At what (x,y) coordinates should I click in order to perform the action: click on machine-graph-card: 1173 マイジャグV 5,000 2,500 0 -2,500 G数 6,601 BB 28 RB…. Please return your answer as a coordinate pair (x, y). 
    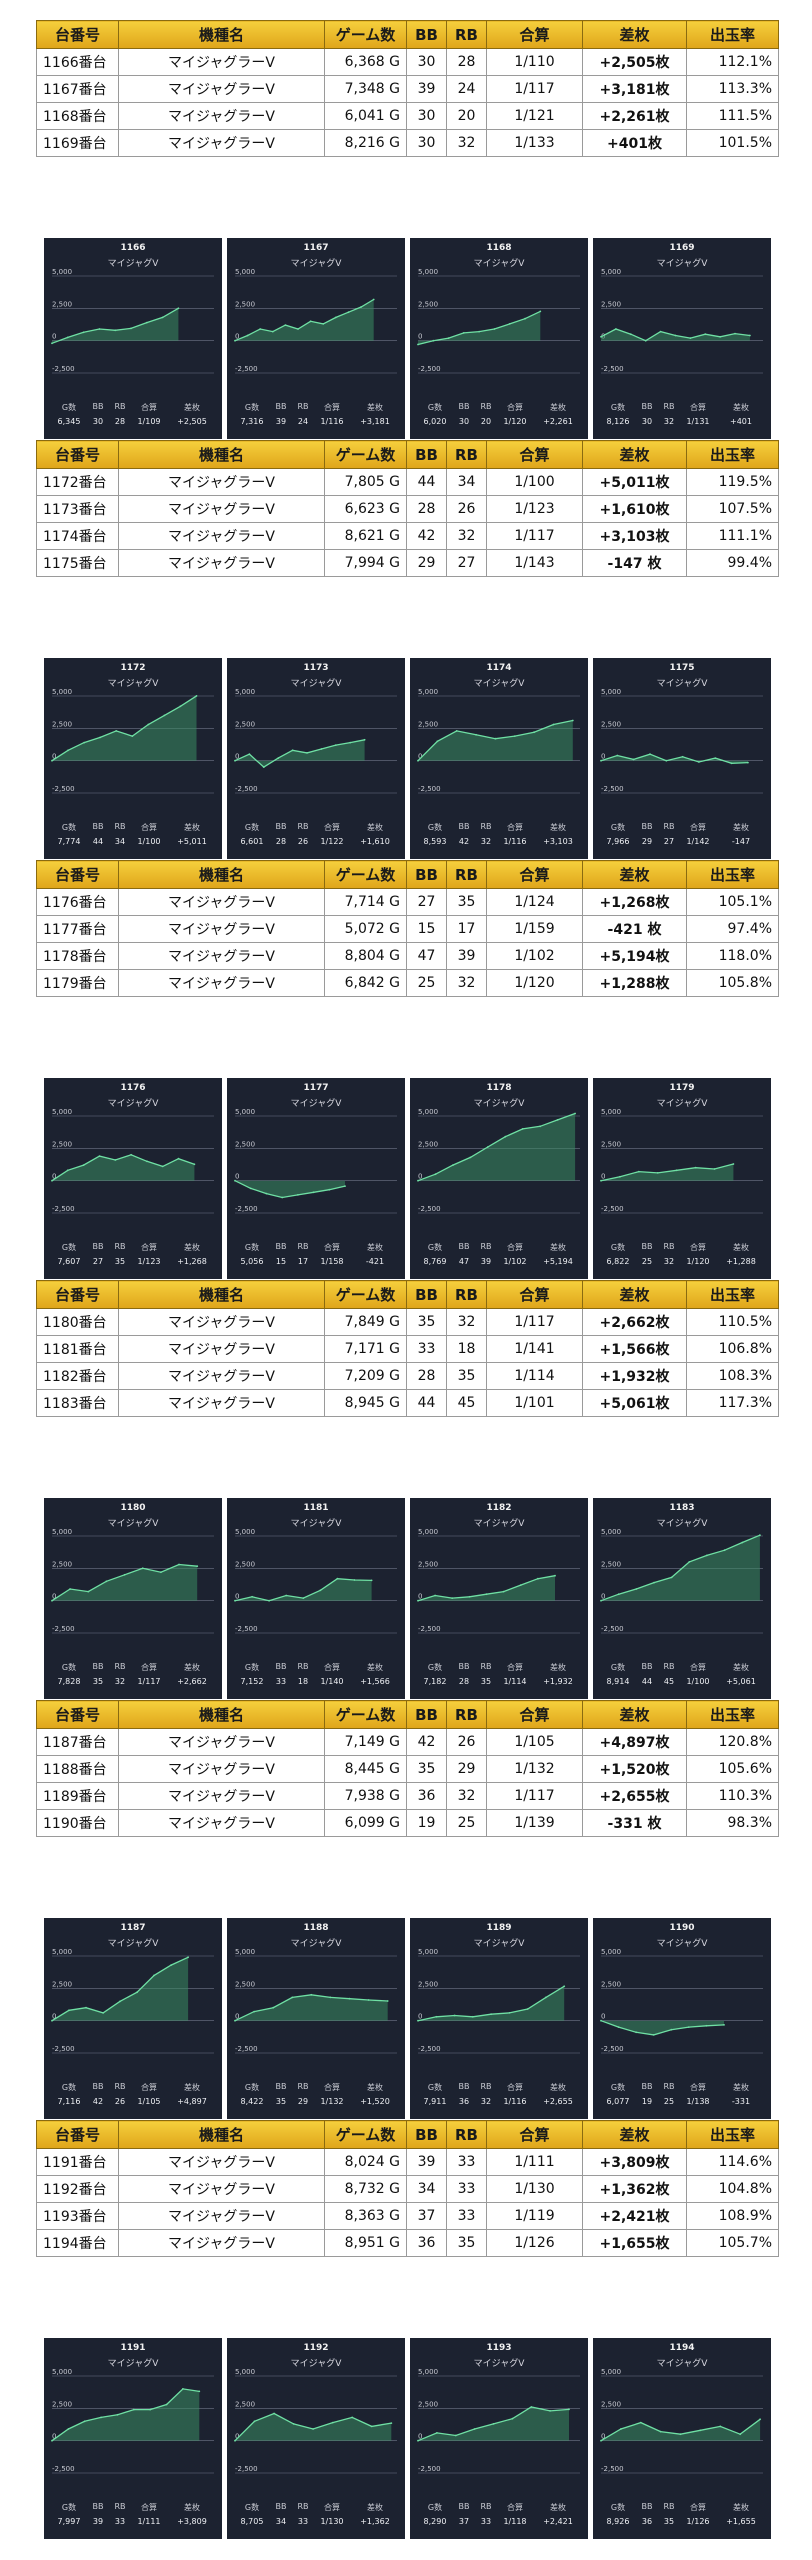
    Looking at the image, I should click on (316, 758).